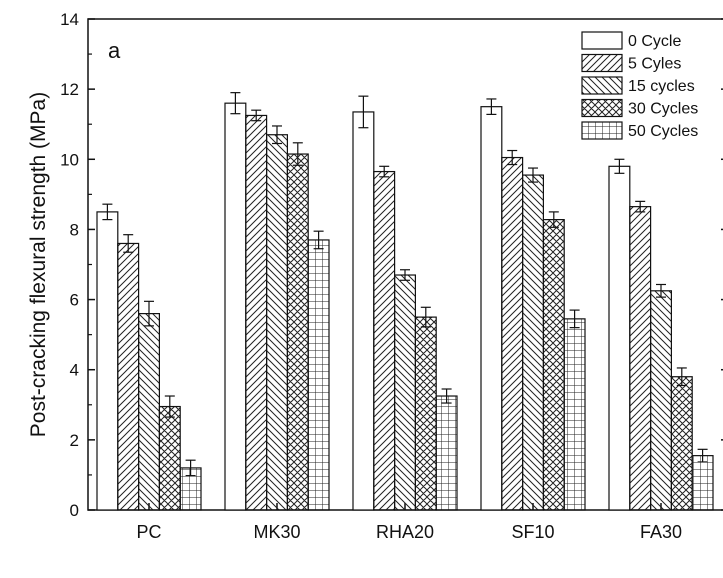  What do you see at coordinates (663, 131) in the screenshot?
I see `legend-label: 50 Cycles` at bounding box center [663, 131].